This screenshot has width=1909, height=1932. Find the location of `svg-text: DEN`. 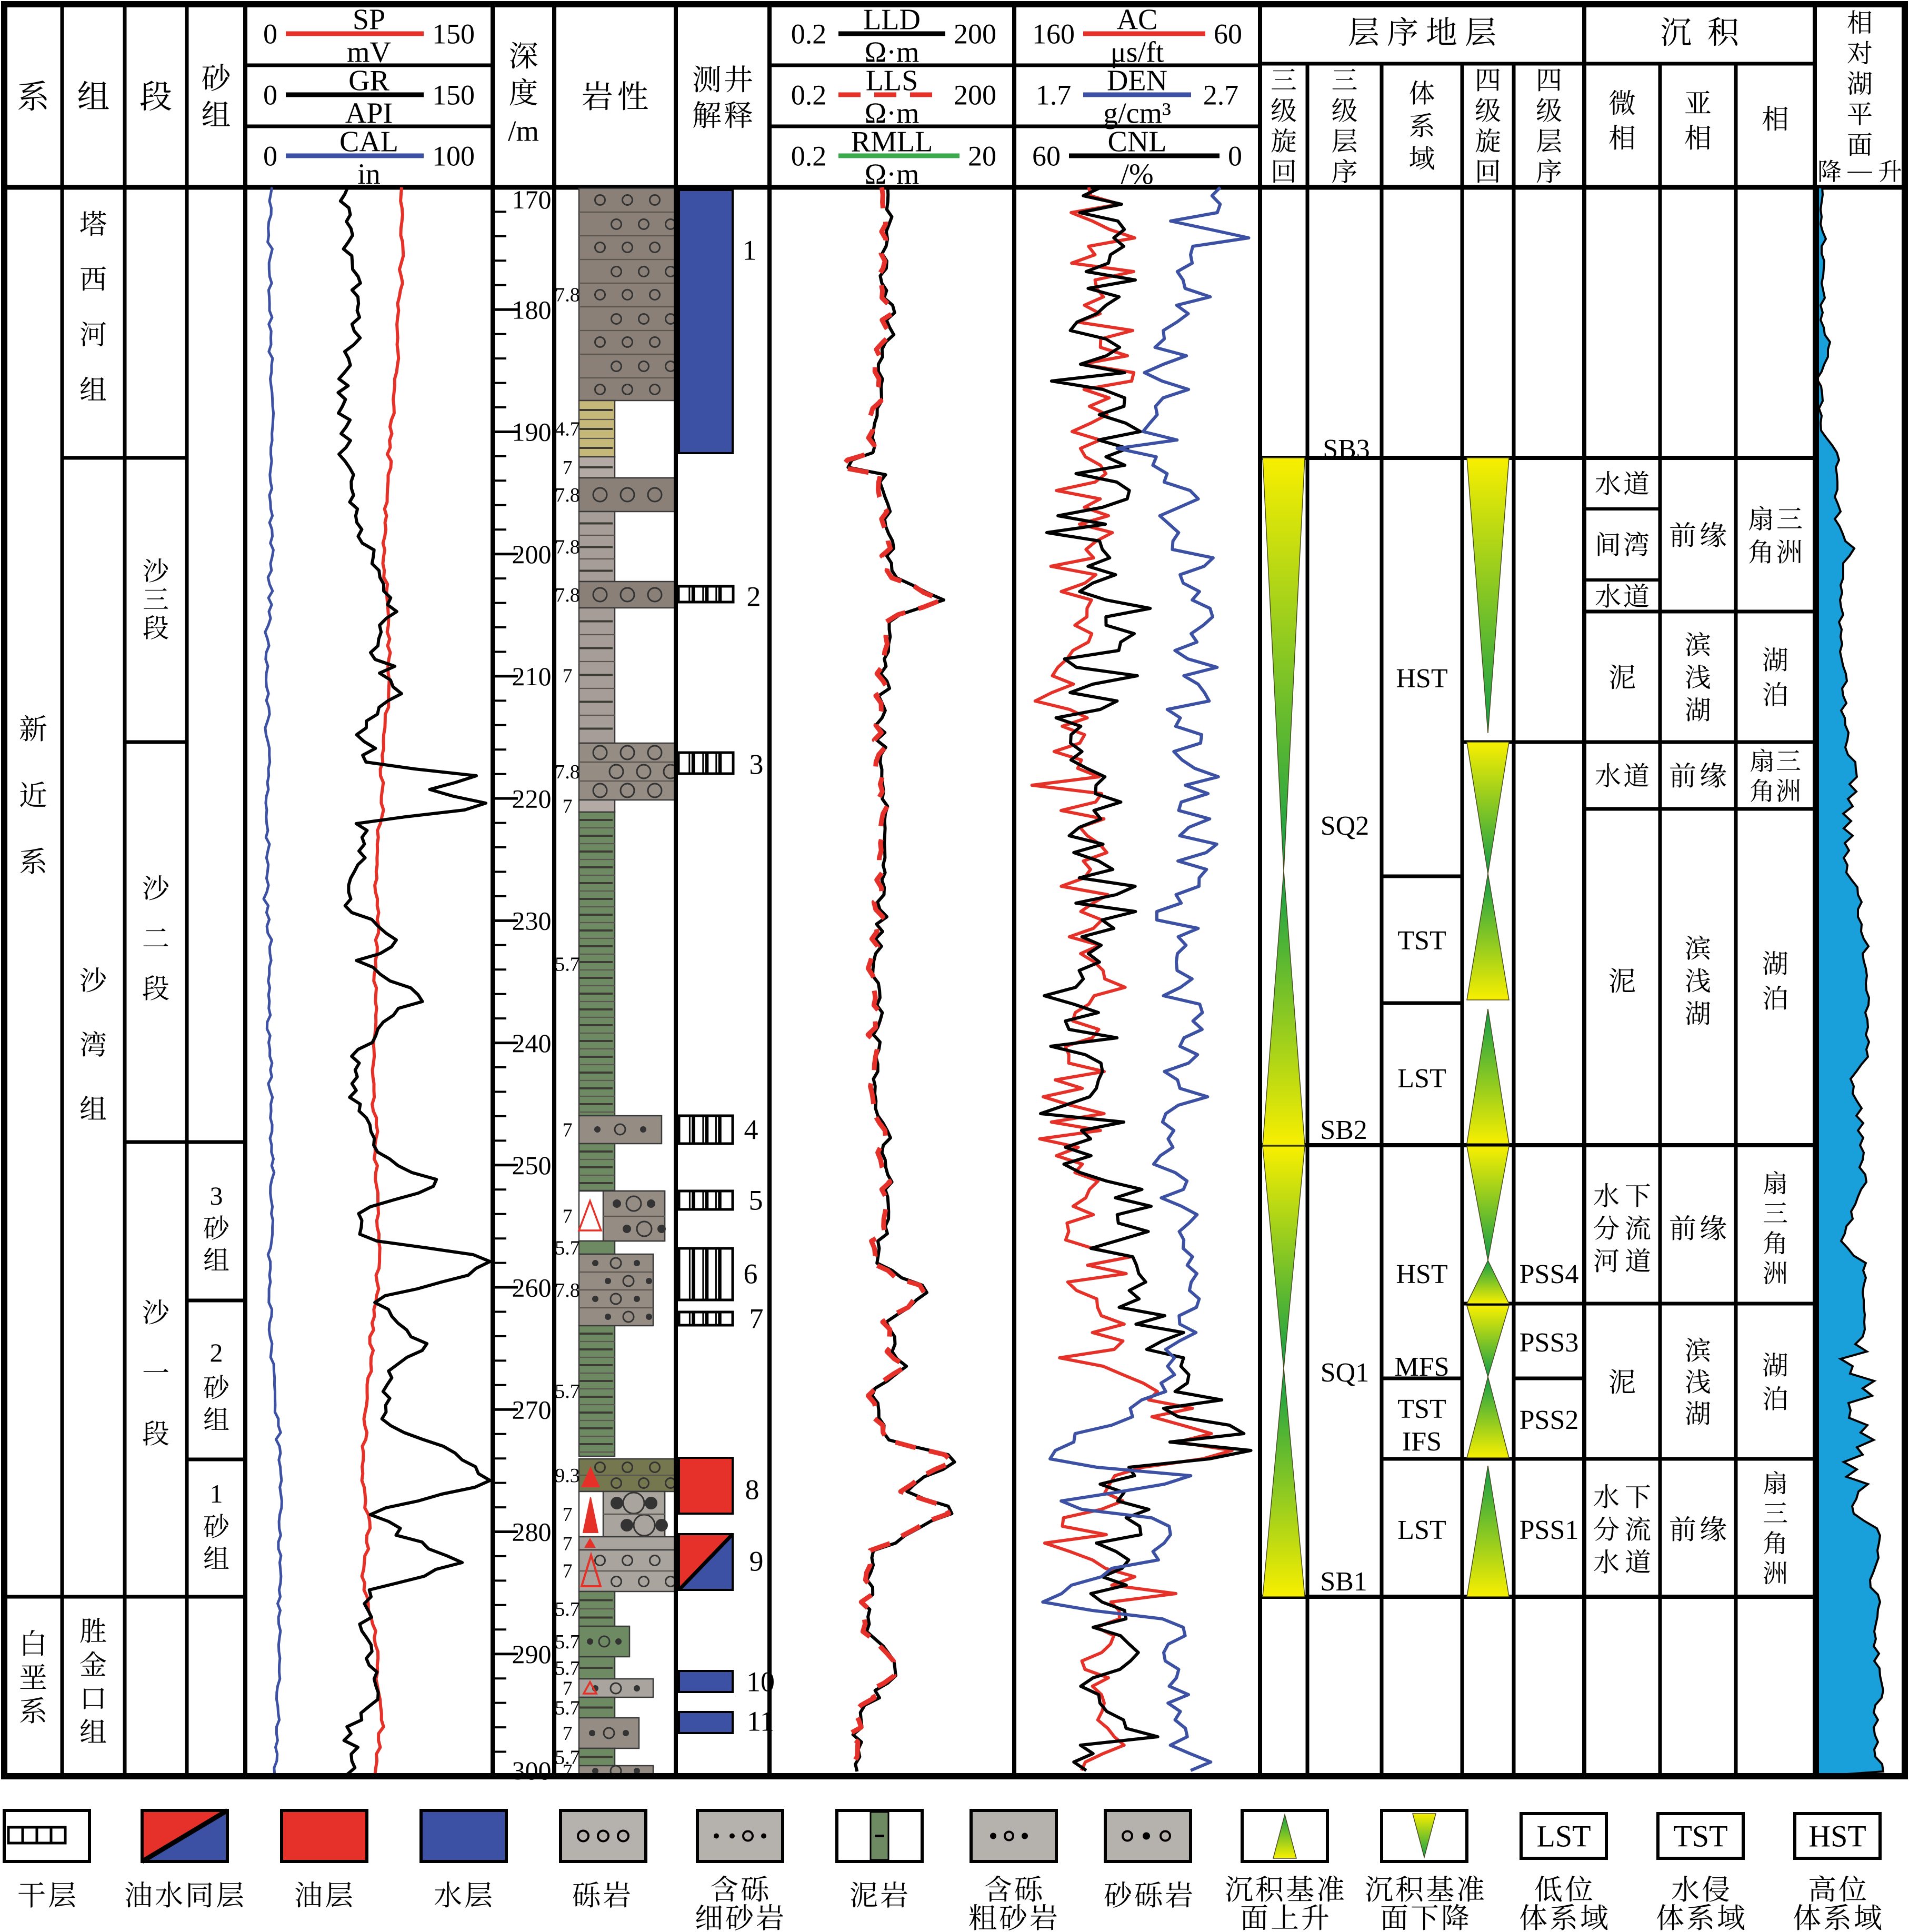

svg-text: DEN is located at coordinates (1137, 80).